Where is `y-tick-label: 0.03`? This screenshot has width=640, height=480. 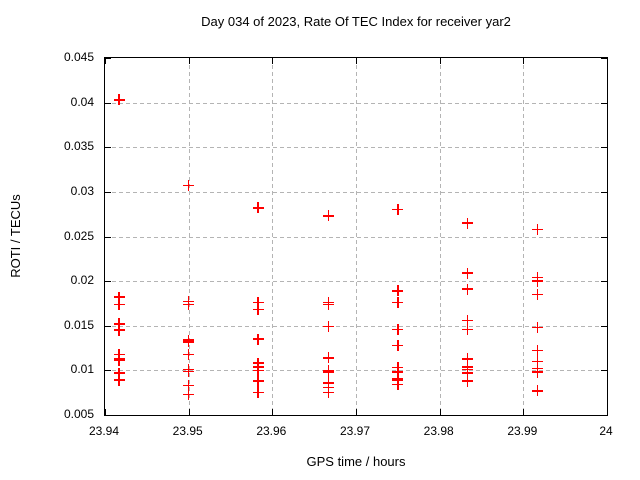
y-tick-label: 0.03 is located at coordinates (82, 190).